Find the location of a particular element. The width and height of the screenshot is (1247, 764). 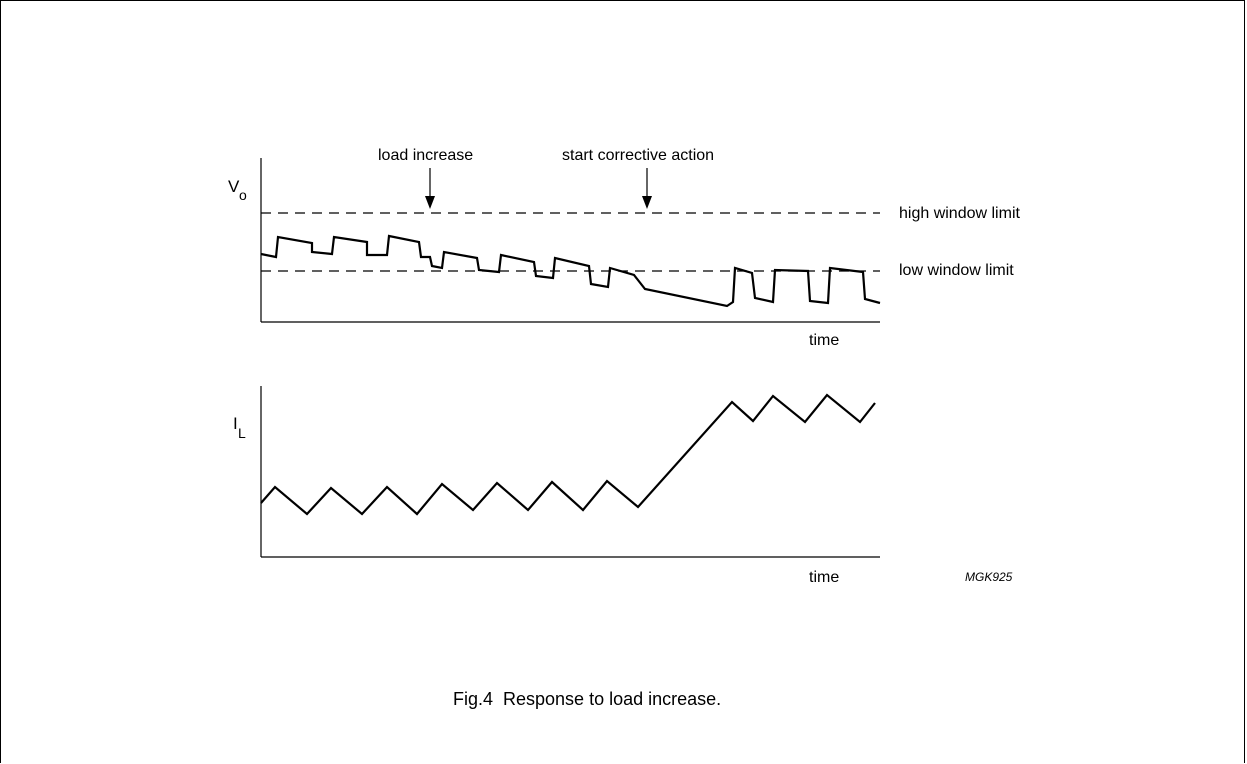

bottom-ylabel-main: I is located at coordinates (235, 423).